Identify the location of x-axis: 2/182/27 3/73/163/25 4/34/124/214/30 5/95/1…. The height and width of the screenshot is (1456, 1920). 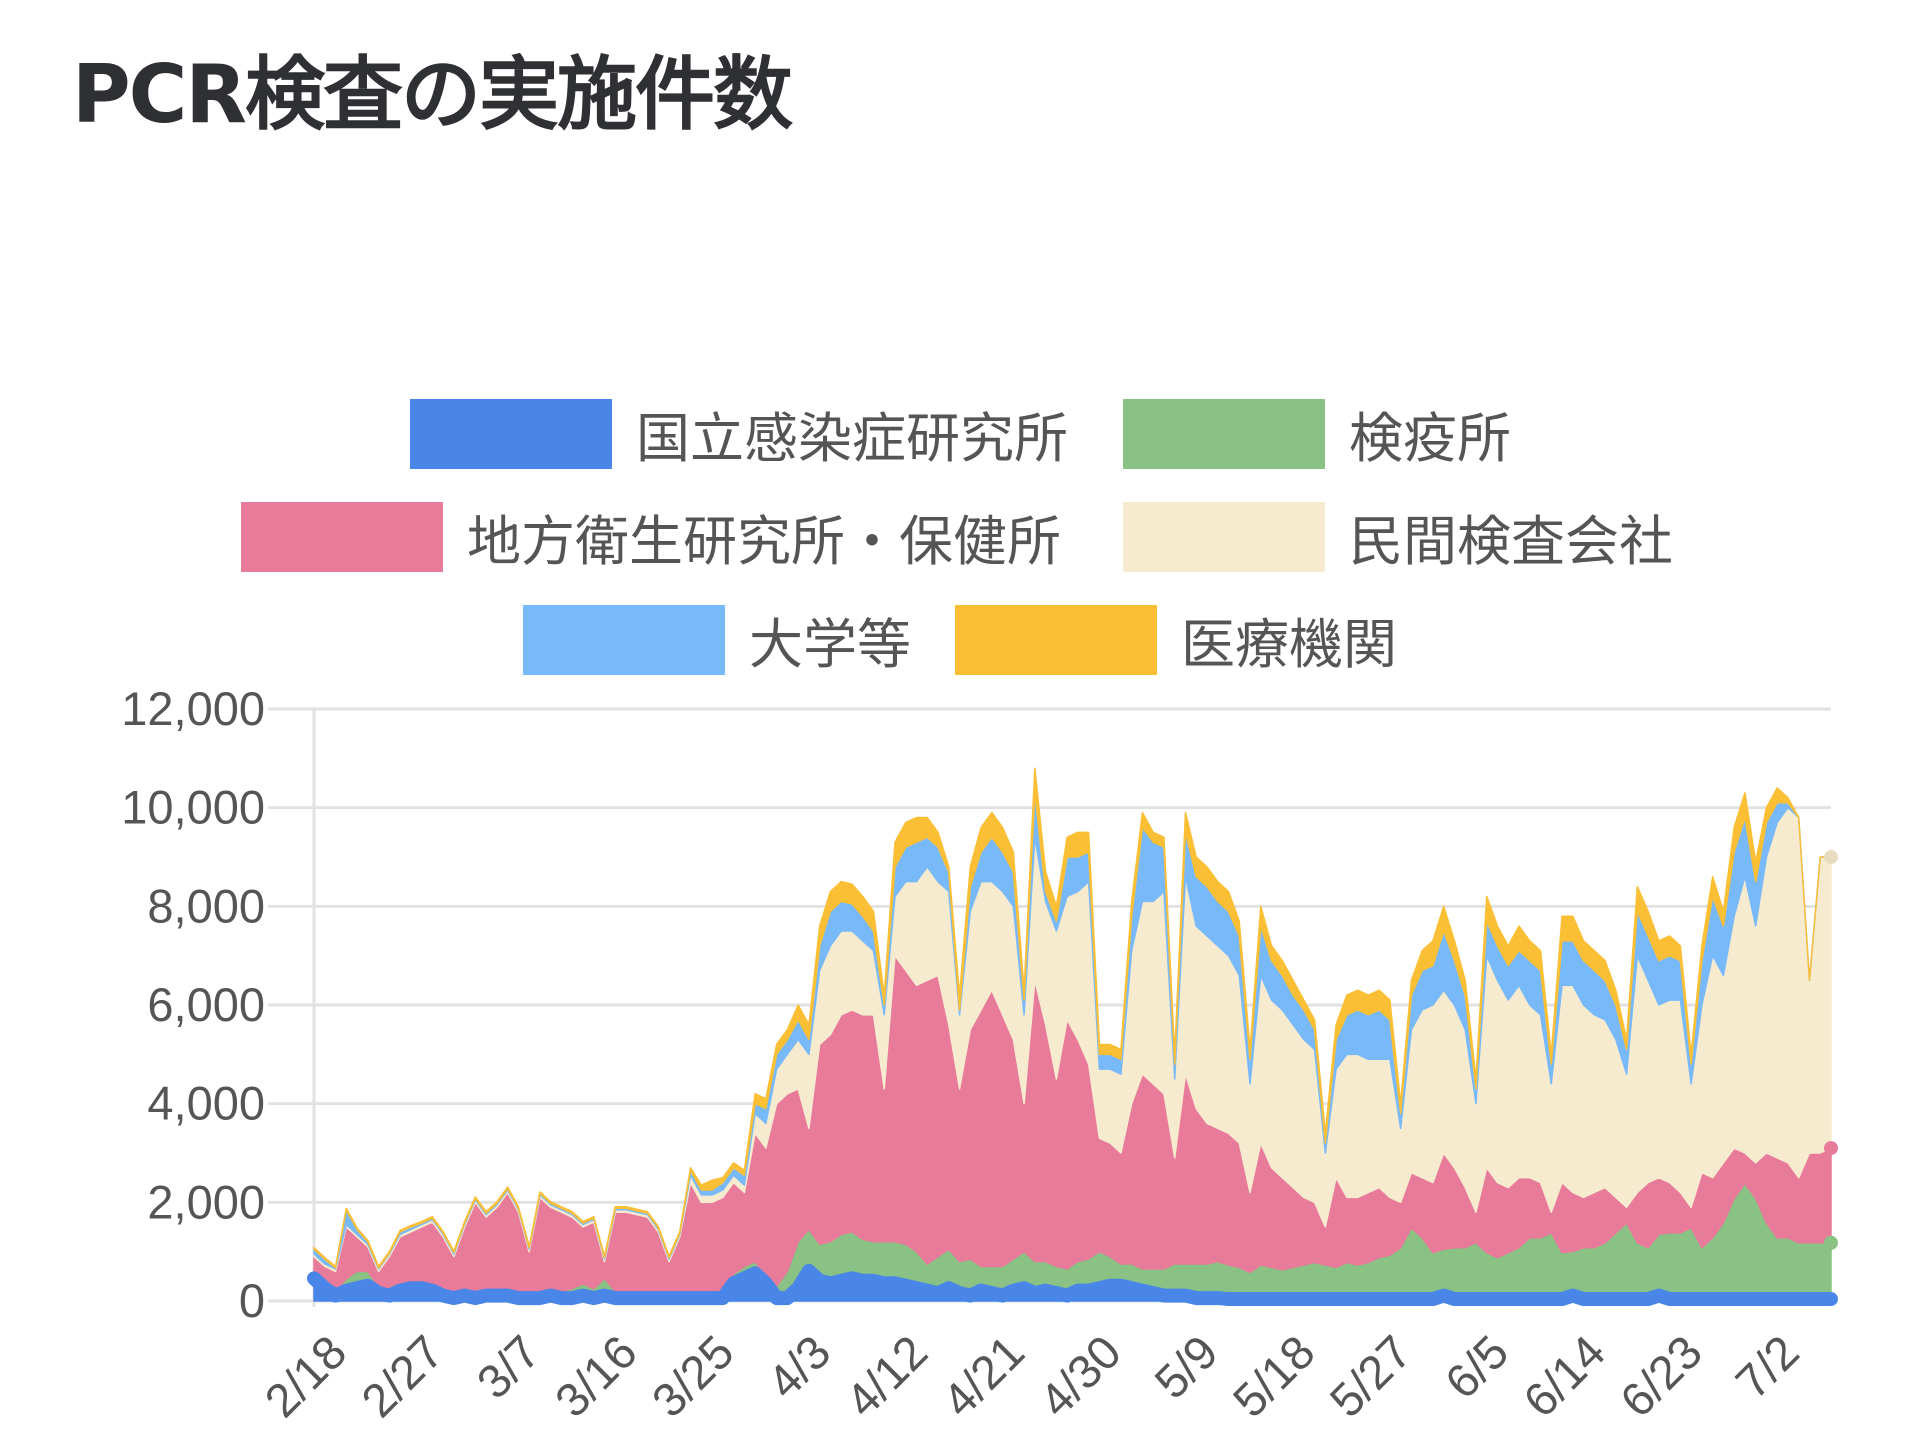
(1031, 1376).